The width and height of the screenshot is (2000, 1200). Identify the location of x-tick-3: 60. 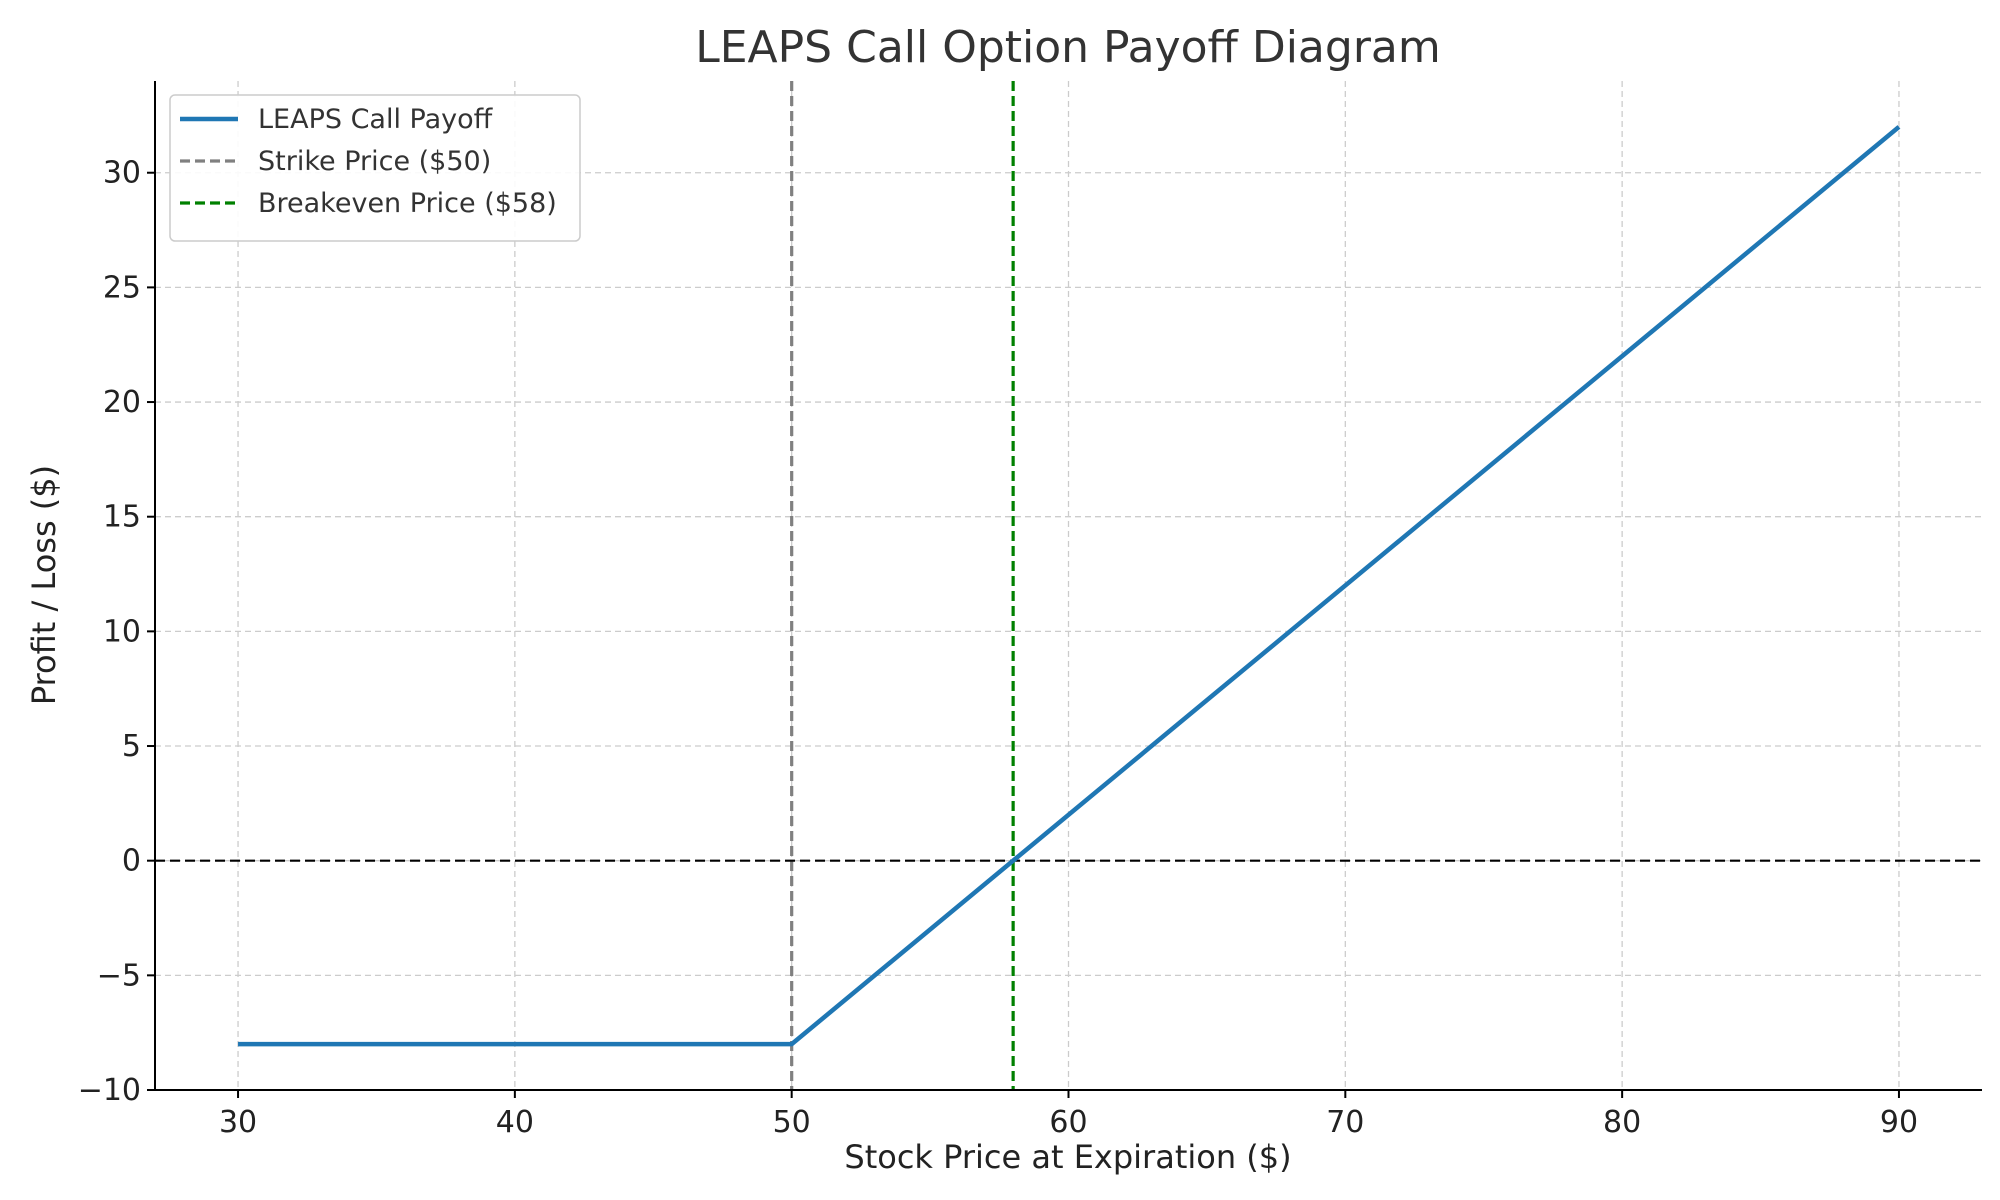
(1068, 1115).